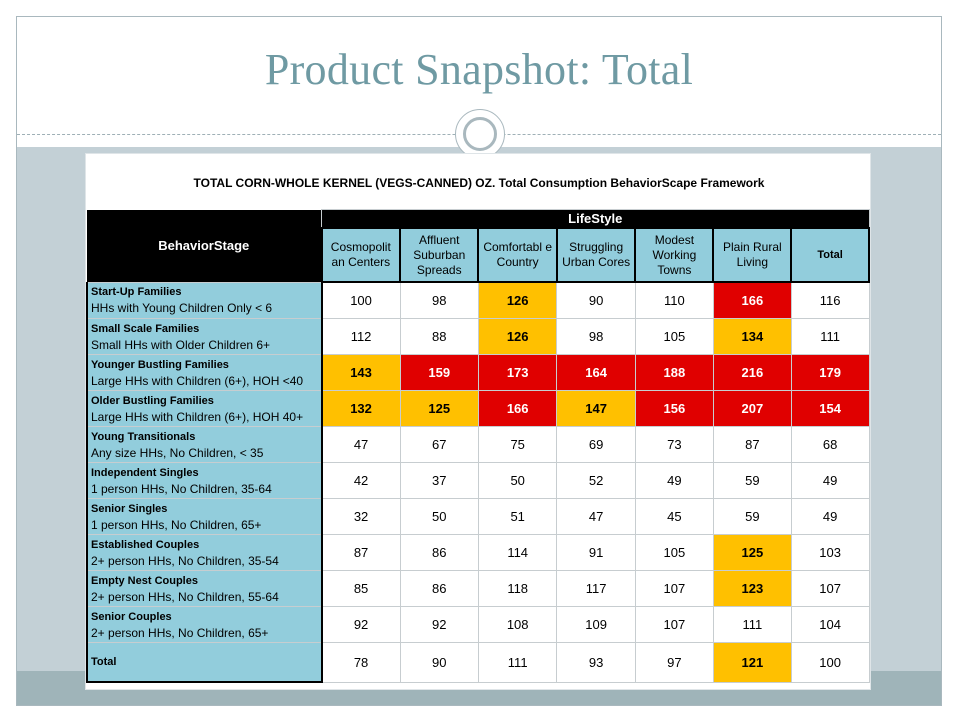 The image size is (960, 720). I want to click on lifestyle-header: LifeStyle, so click(595, 219).